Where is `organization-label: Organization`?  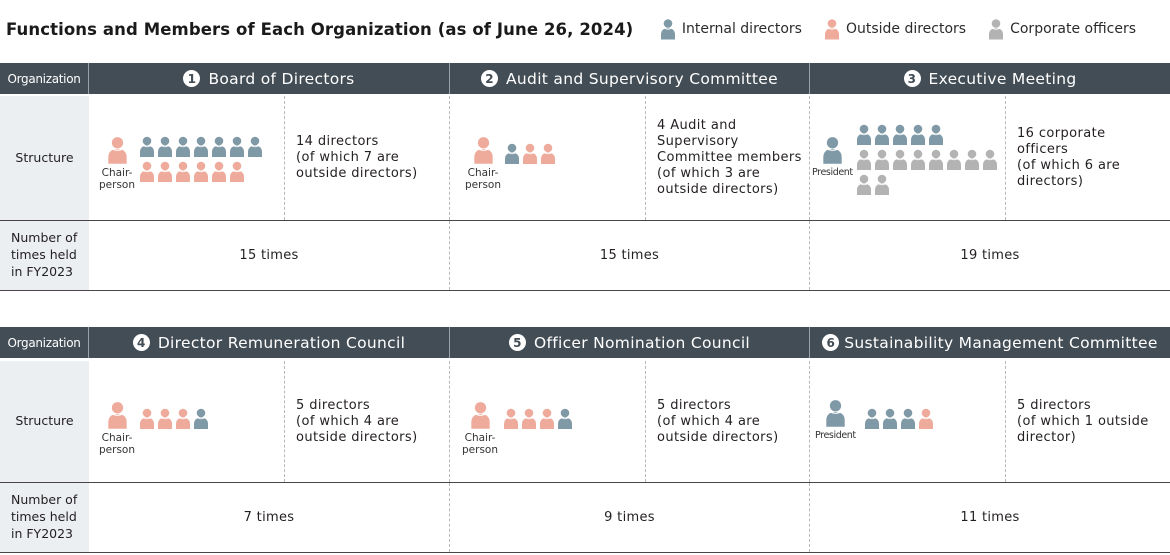 organization-label: Organization is located at coordinates (44, 342).